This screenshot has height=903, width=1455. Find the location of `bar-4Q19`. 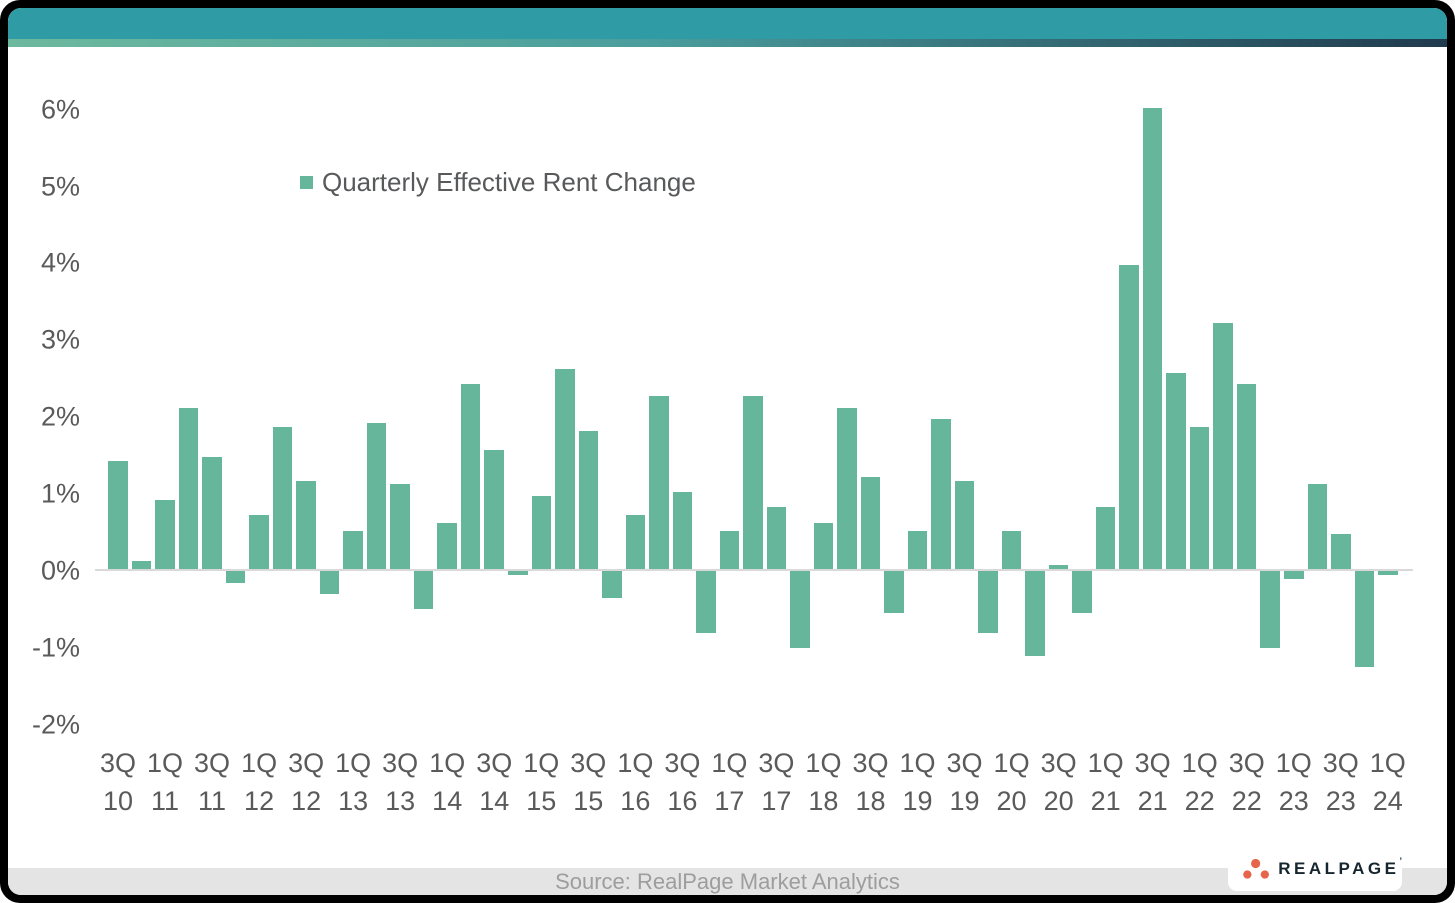

bar-4Q19 is located at coordinates (988, 602).